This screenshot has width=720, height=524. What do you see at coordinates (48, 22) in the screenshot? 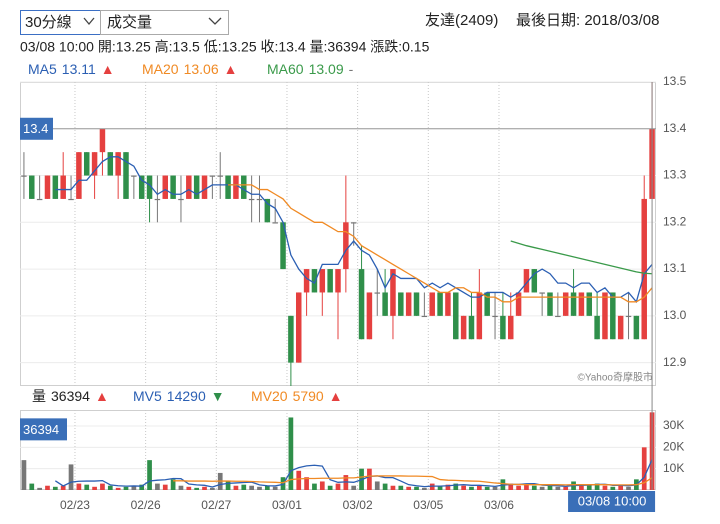
I see `period-select-text: 30分線` at bounding box center [48, 22].